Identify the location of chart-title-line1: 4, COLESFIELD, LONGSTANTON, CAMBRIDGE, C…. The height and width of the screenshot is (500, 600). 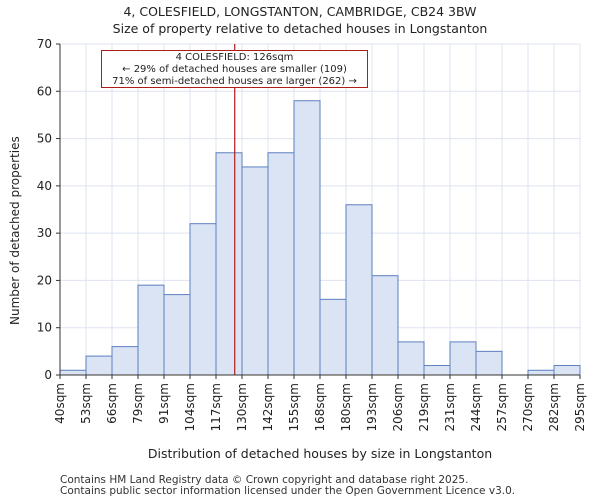
(300, 11).